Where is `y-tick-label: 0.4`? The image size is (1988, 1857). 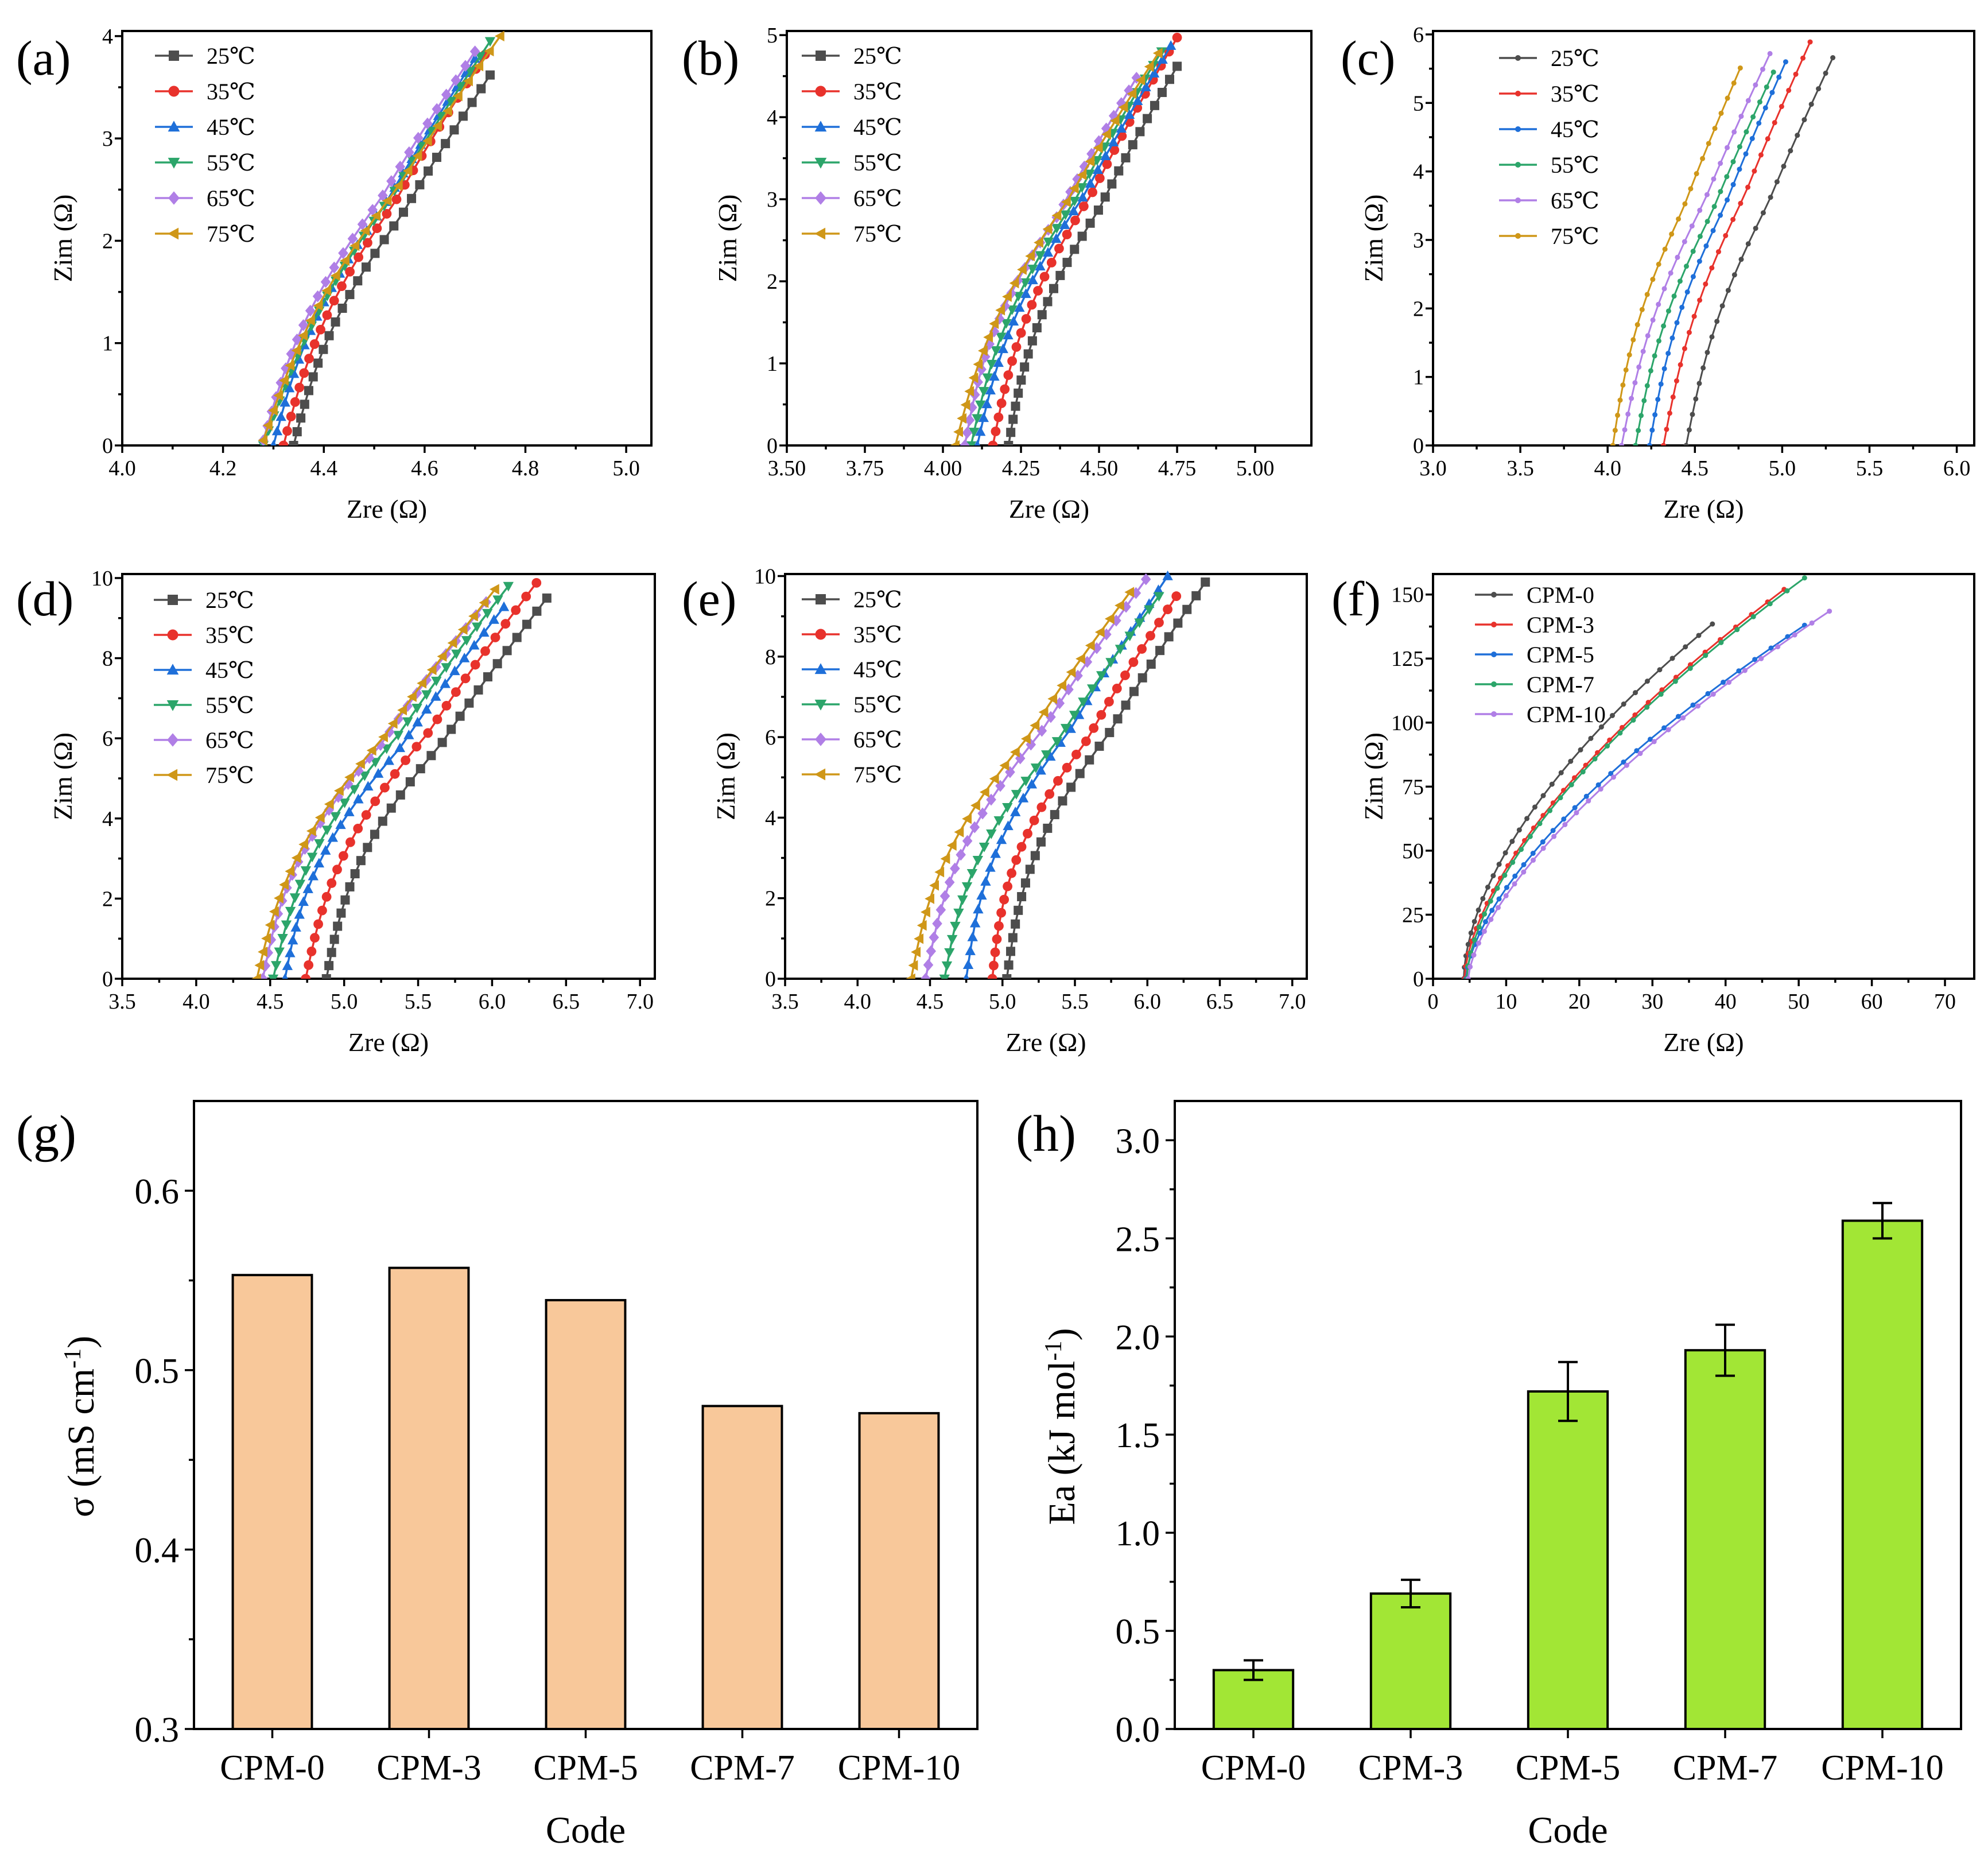 y-tick-label: 0.4 is located at coordinates (157, 1550).